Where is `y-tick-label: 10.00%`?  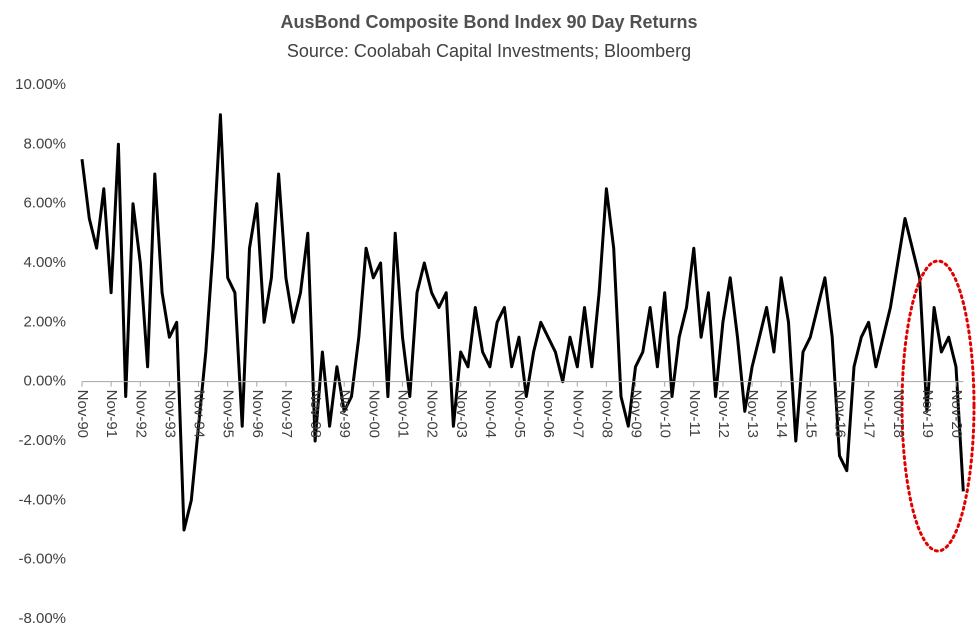
y-tick-label: 10.00% is located at coordinates (40, 84).